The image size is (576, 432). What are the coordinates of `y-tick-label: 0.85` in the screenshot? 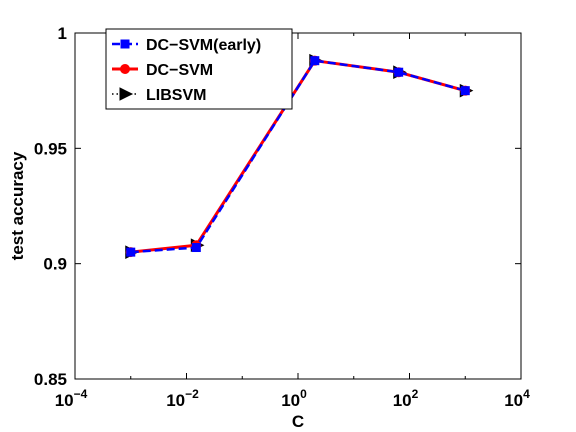 It's located at (50, 379).